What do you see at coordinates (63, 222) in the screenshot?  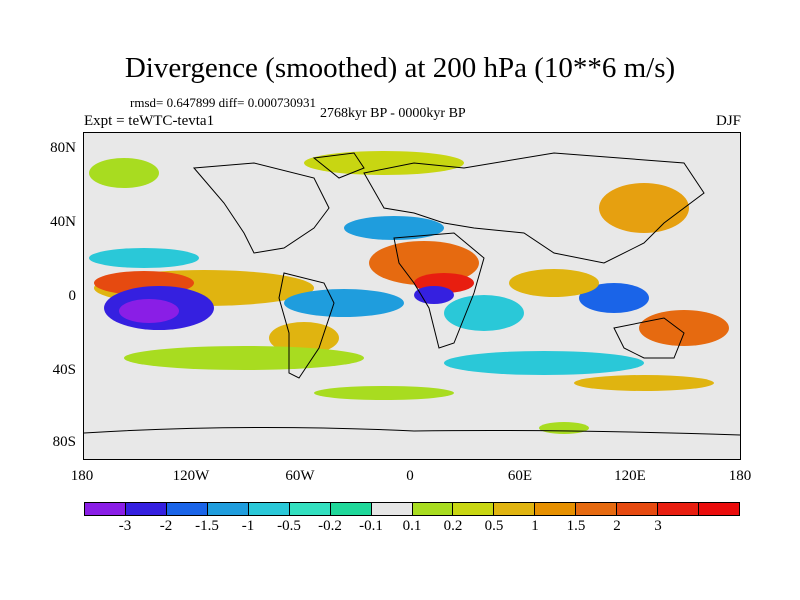 I see `y-label-40n: 40N` at bounding box center [63, 222].